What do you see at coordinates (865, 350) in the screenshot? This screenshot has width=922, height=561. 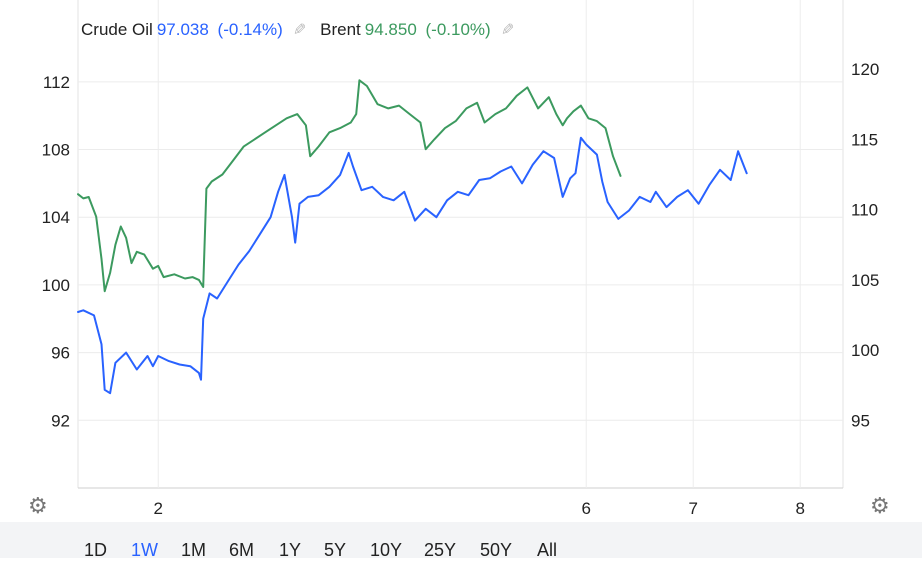 I see `y-tick-label-right: 100` at bounding box center [865, 350].